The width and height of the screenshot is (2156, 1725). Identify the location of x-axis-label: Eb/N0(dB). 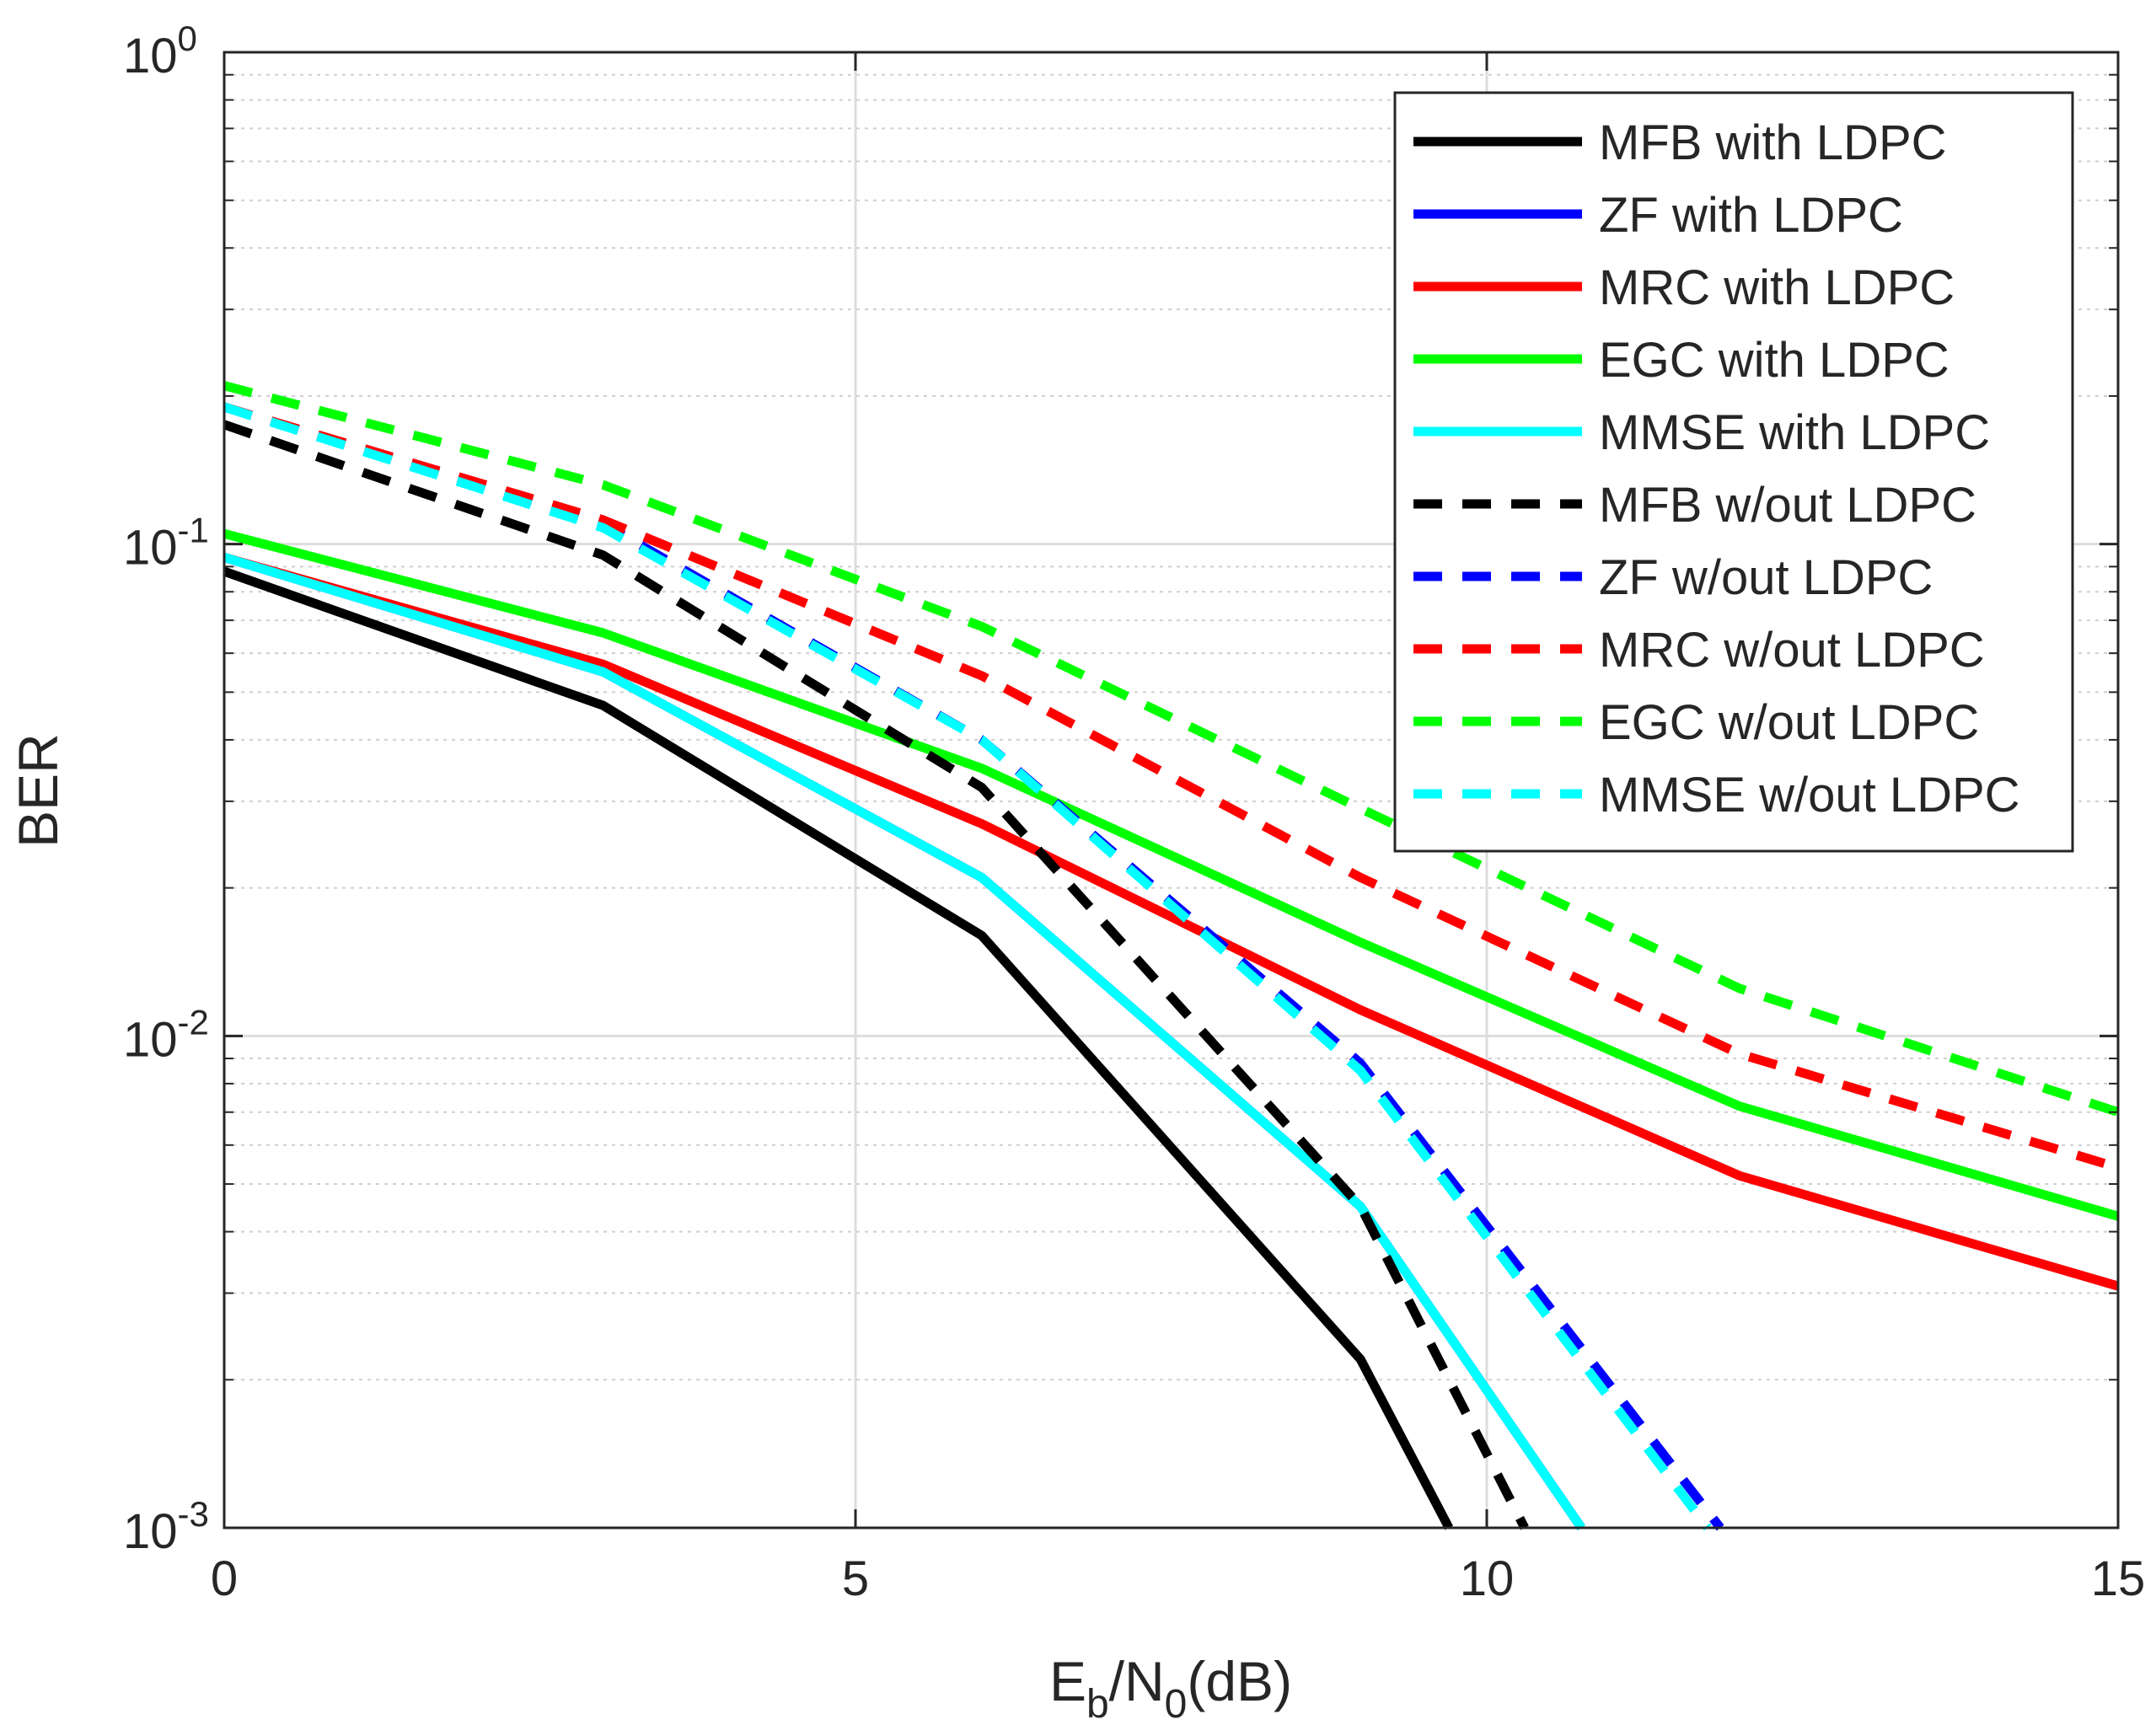
(1170, 1687).